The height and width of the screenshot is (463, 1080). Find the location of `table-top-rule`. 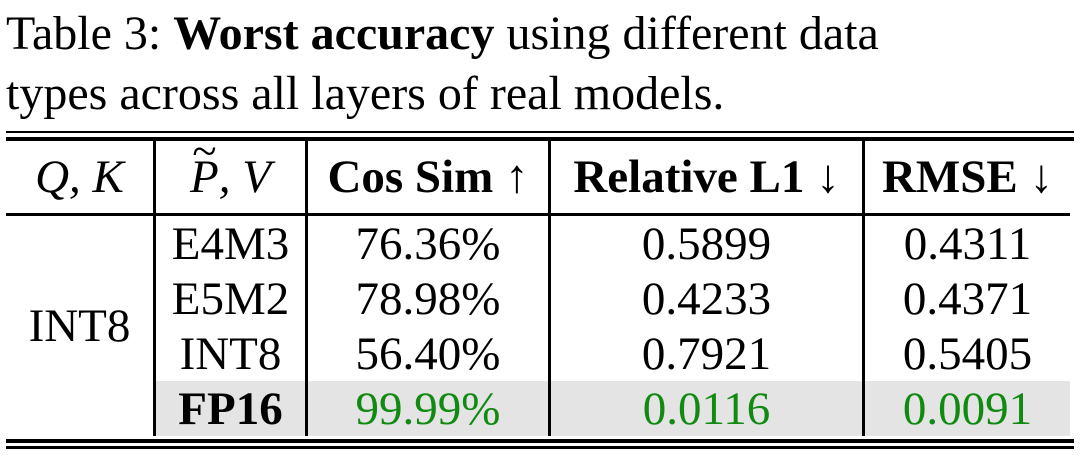

table-top-rule is located at coordinates (540, 136).